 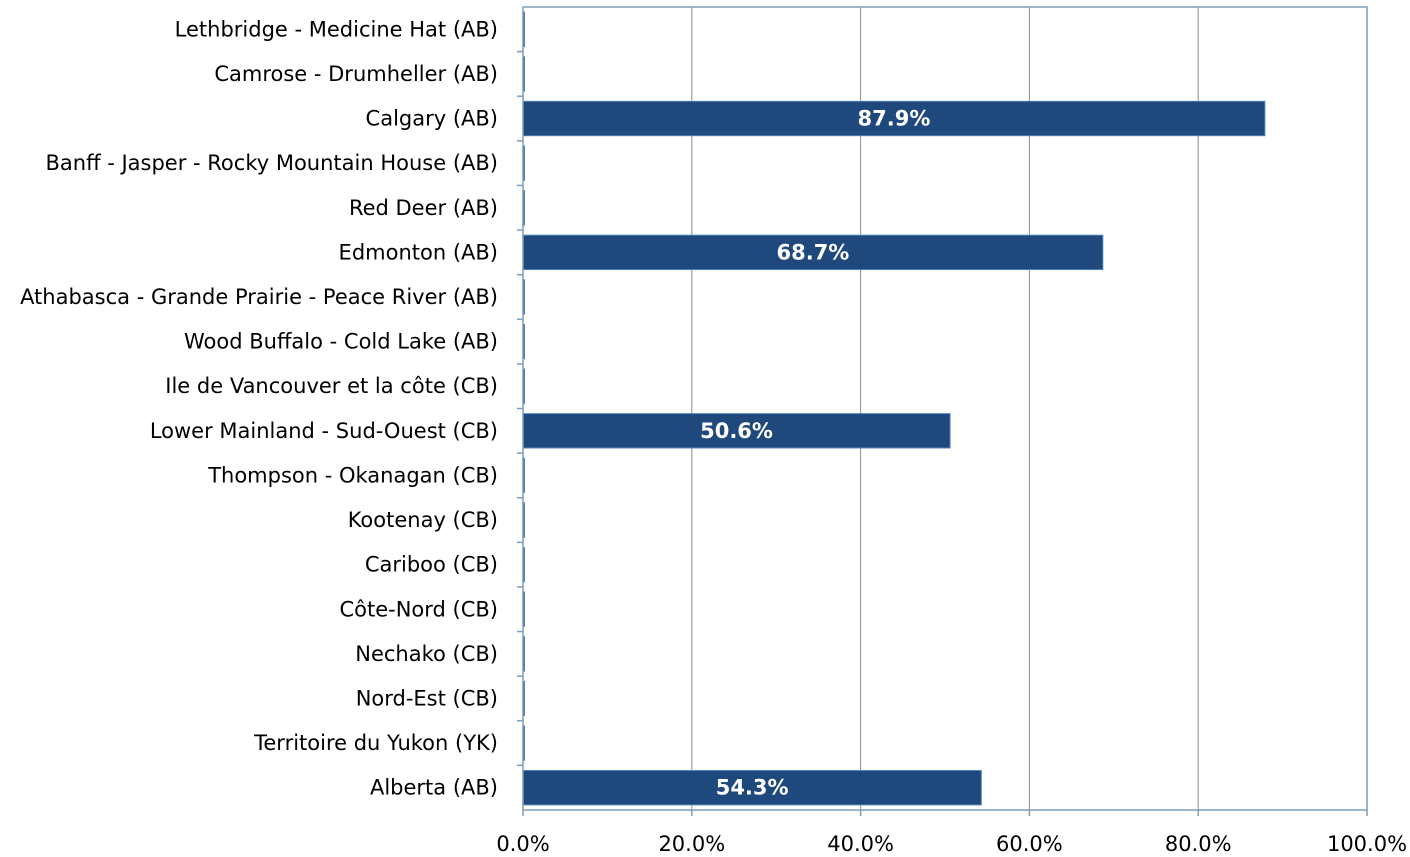 I want to click on x-tick-label: 0.0%, so click(x=522, y=844).